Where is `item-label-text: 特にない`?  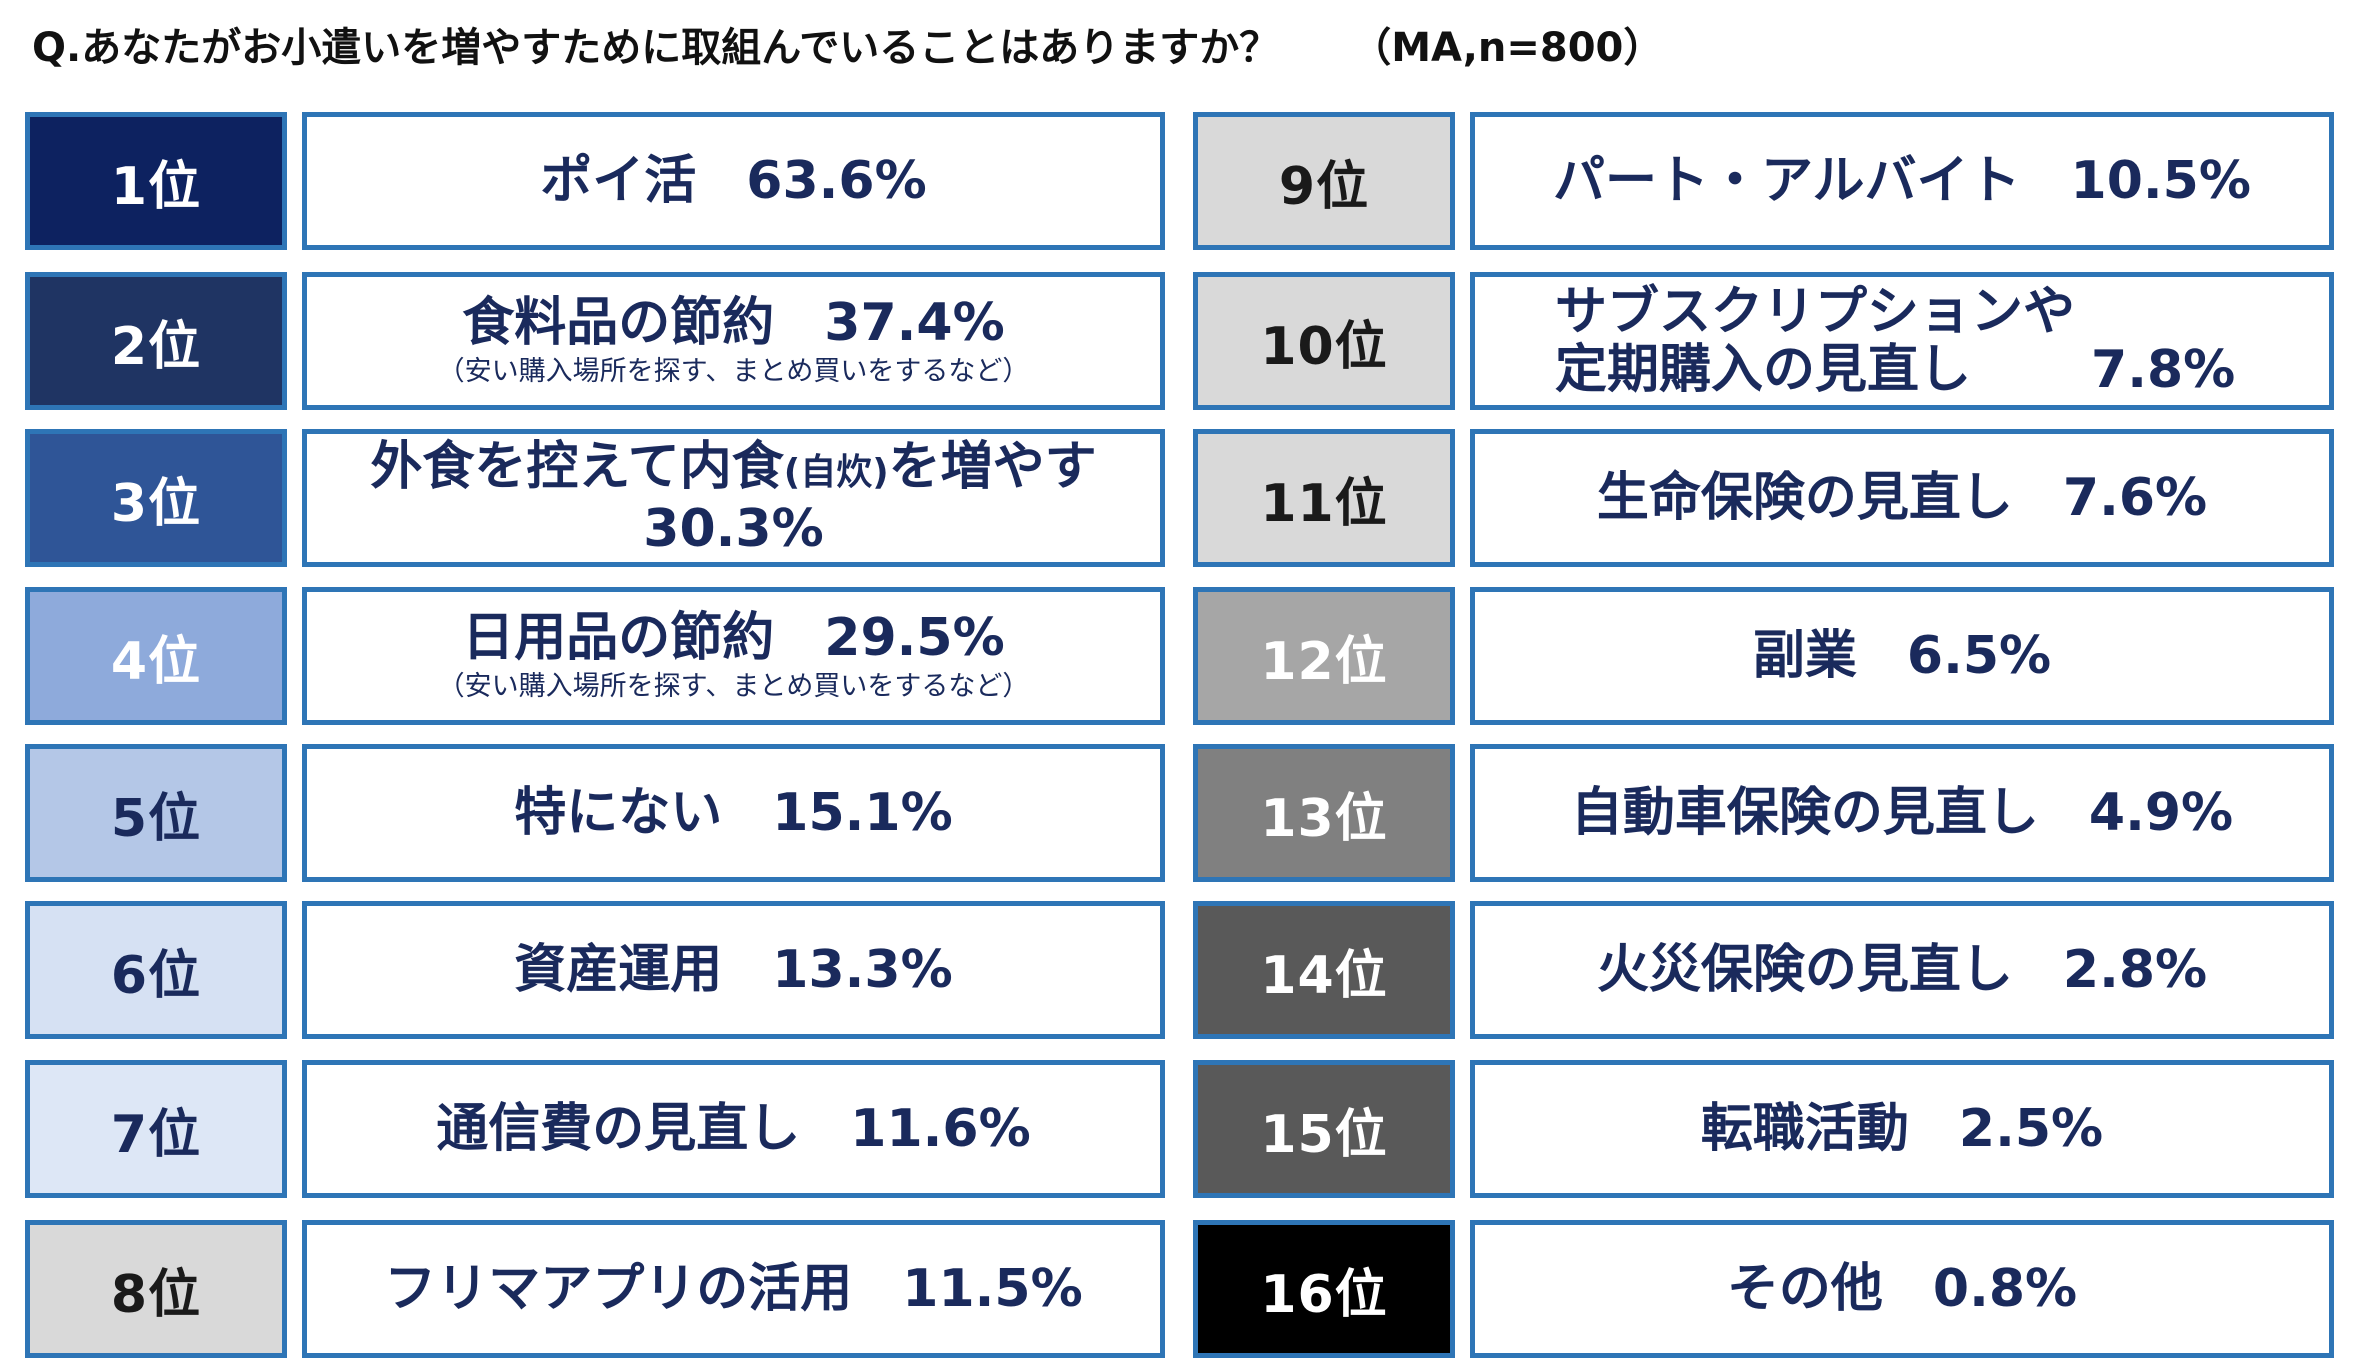 item-label-text: 特にない is located at coordinates (618, 813).